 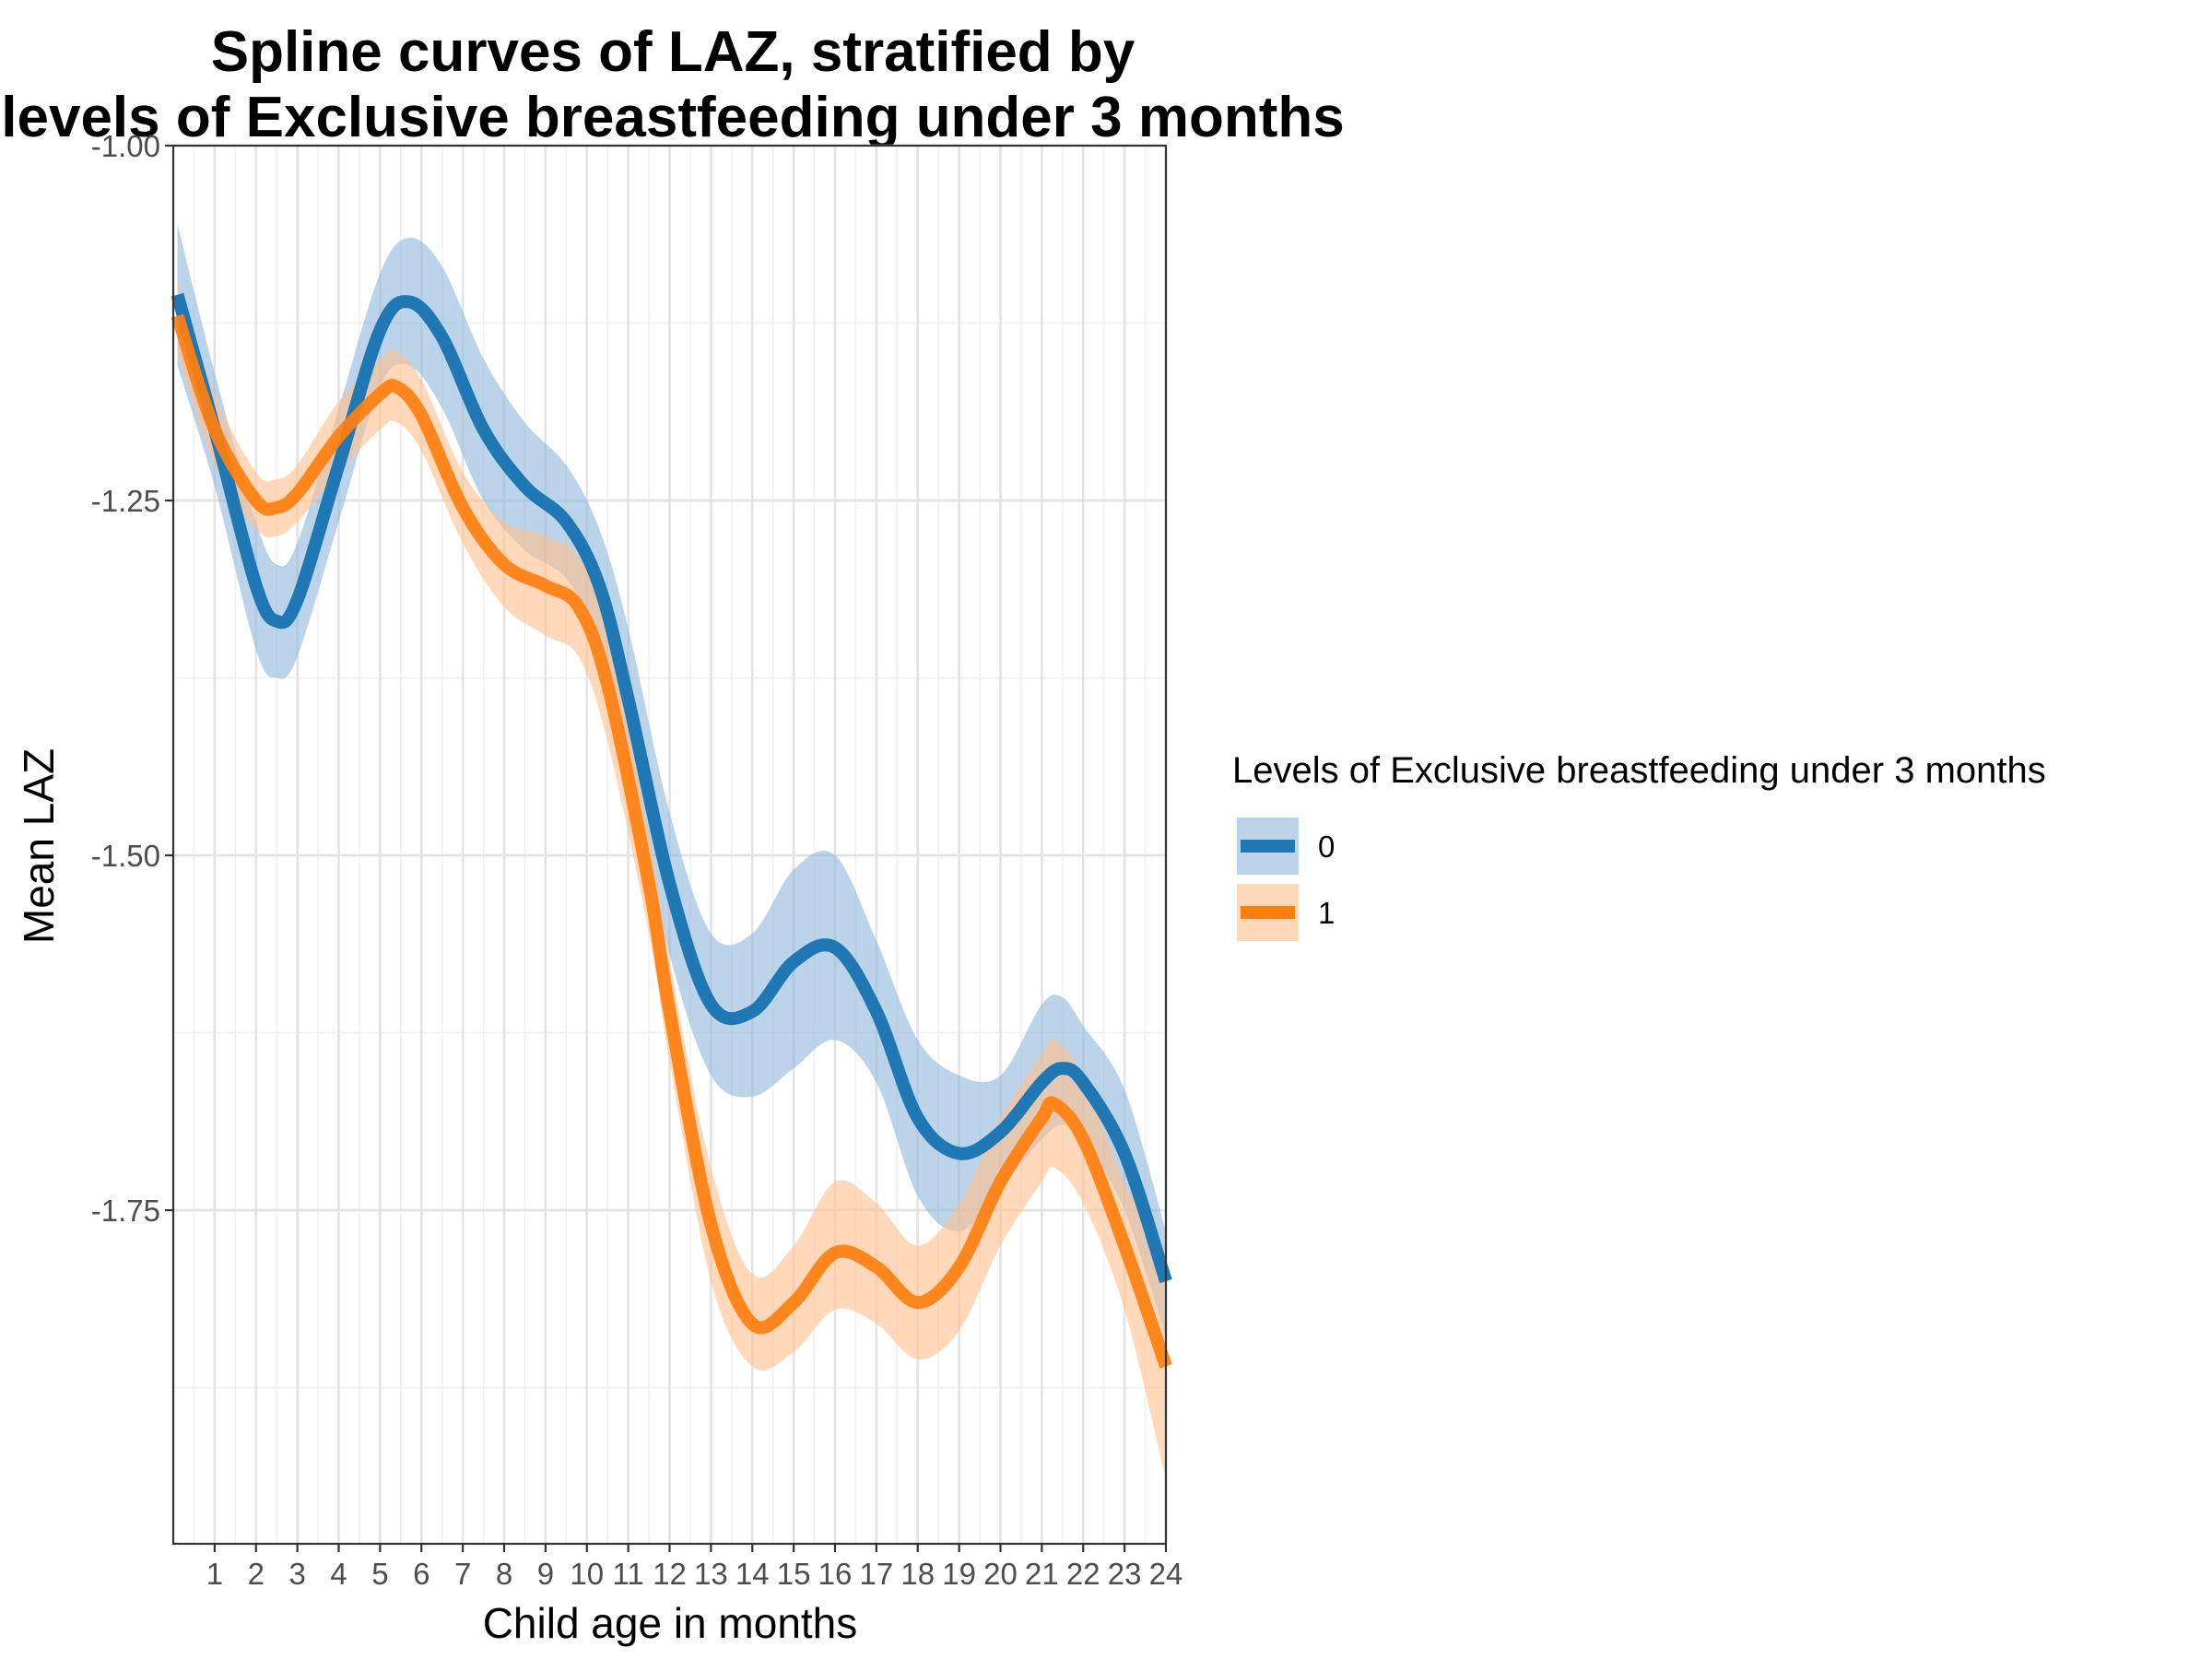 What do you see at coordinates (835, 1574) in the screenshot?
I see `x-tick-label: 16` at bounding box center [835, 1574].